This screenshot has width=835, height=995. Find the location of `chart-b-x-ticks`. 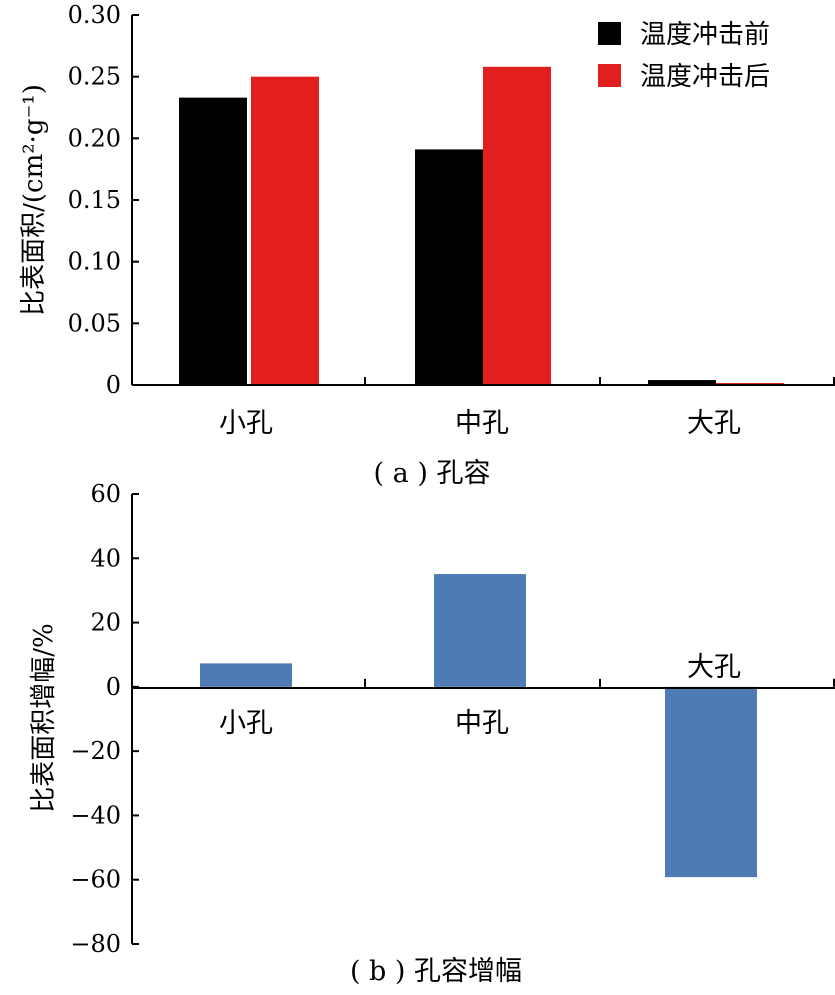

chart-b-x-ticks is located at coordinates (599, 682).